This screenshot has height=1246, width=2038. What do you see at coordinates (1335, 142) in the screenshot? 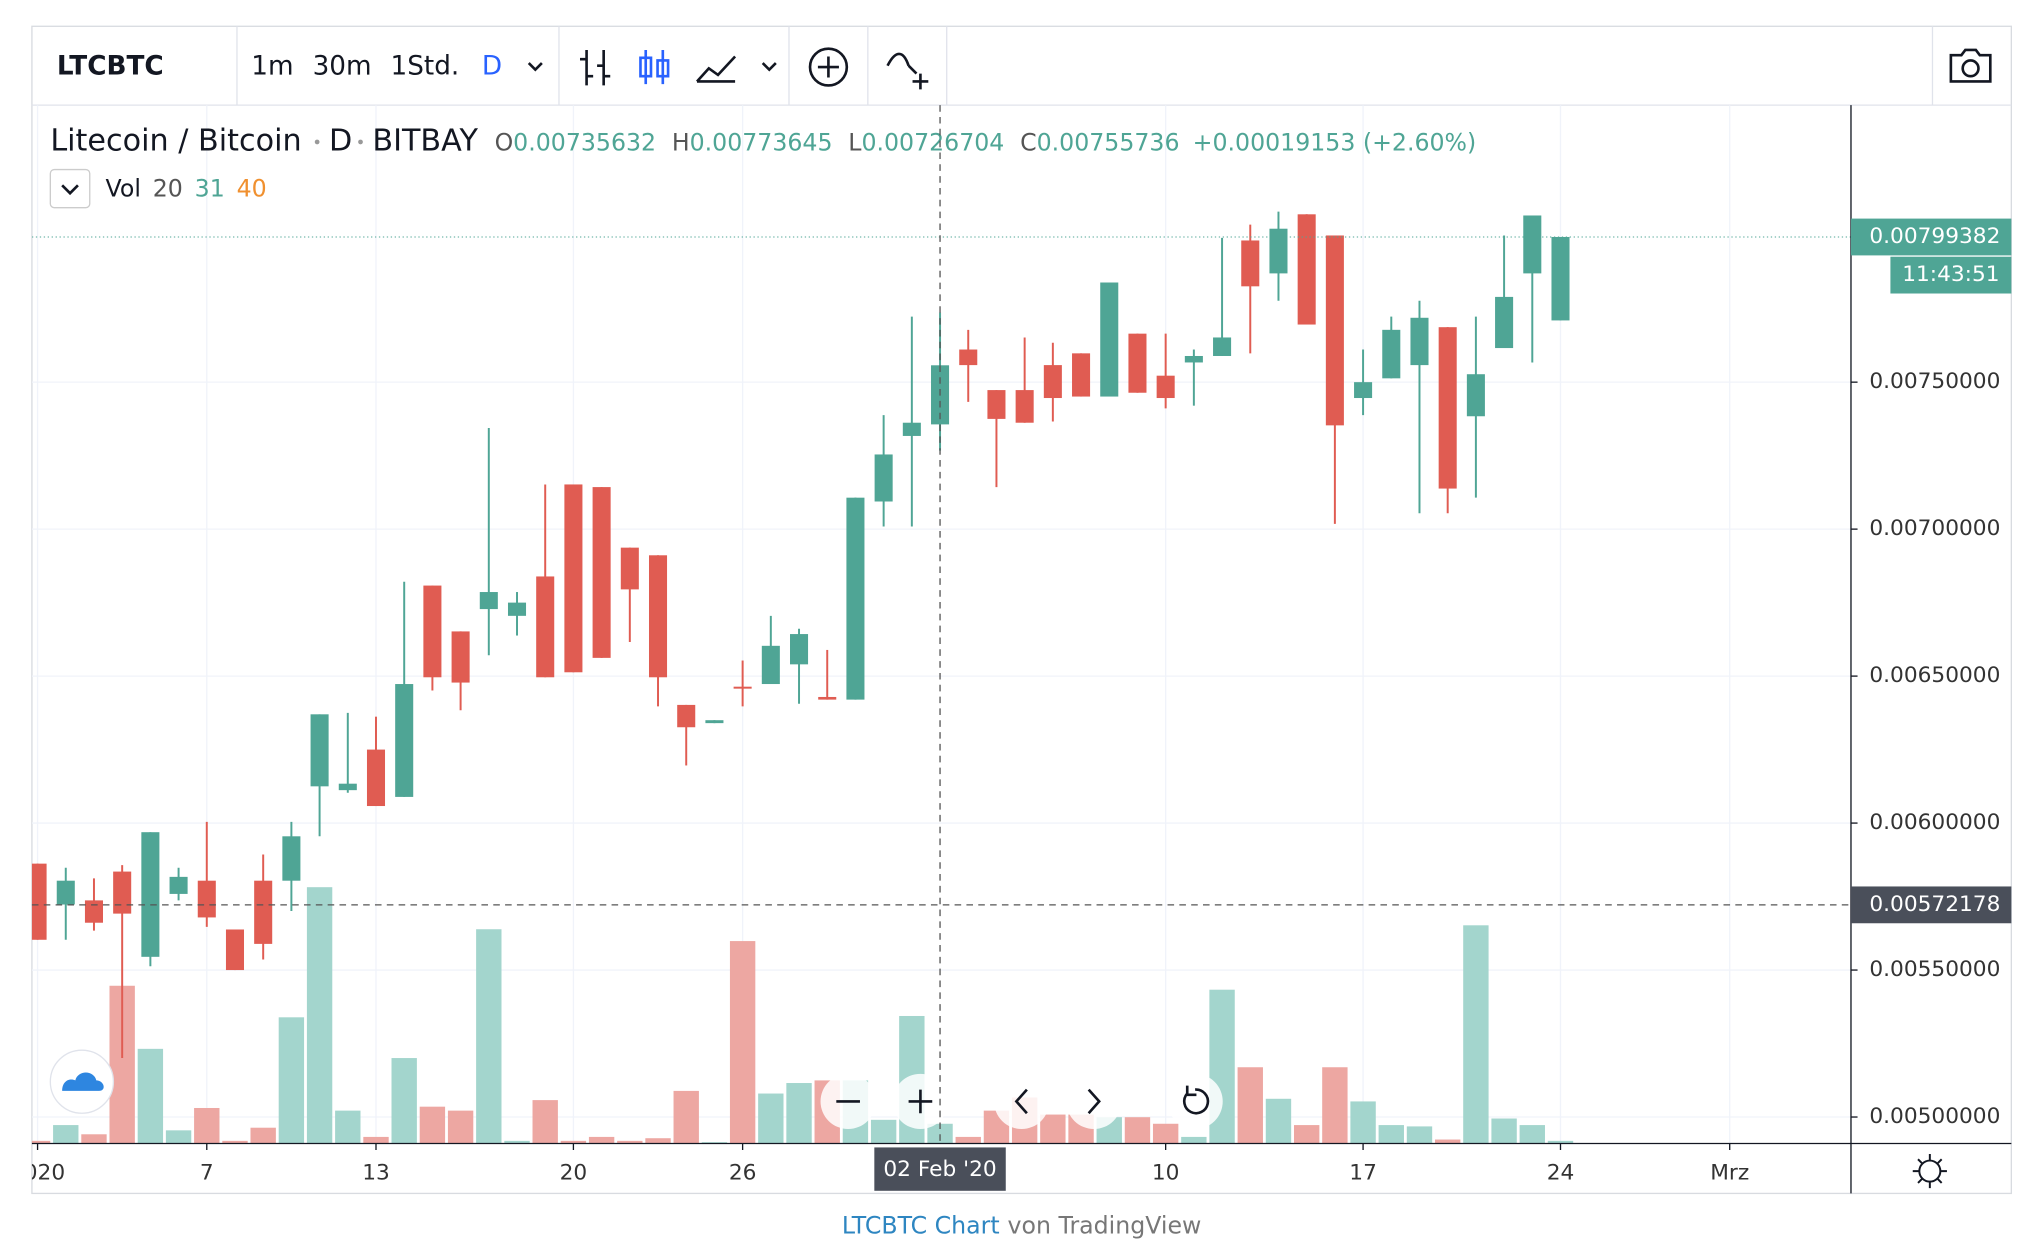
I see `ohlc-change: +0.00019153 (+2.60%)` at bounding box center [1335, 142].